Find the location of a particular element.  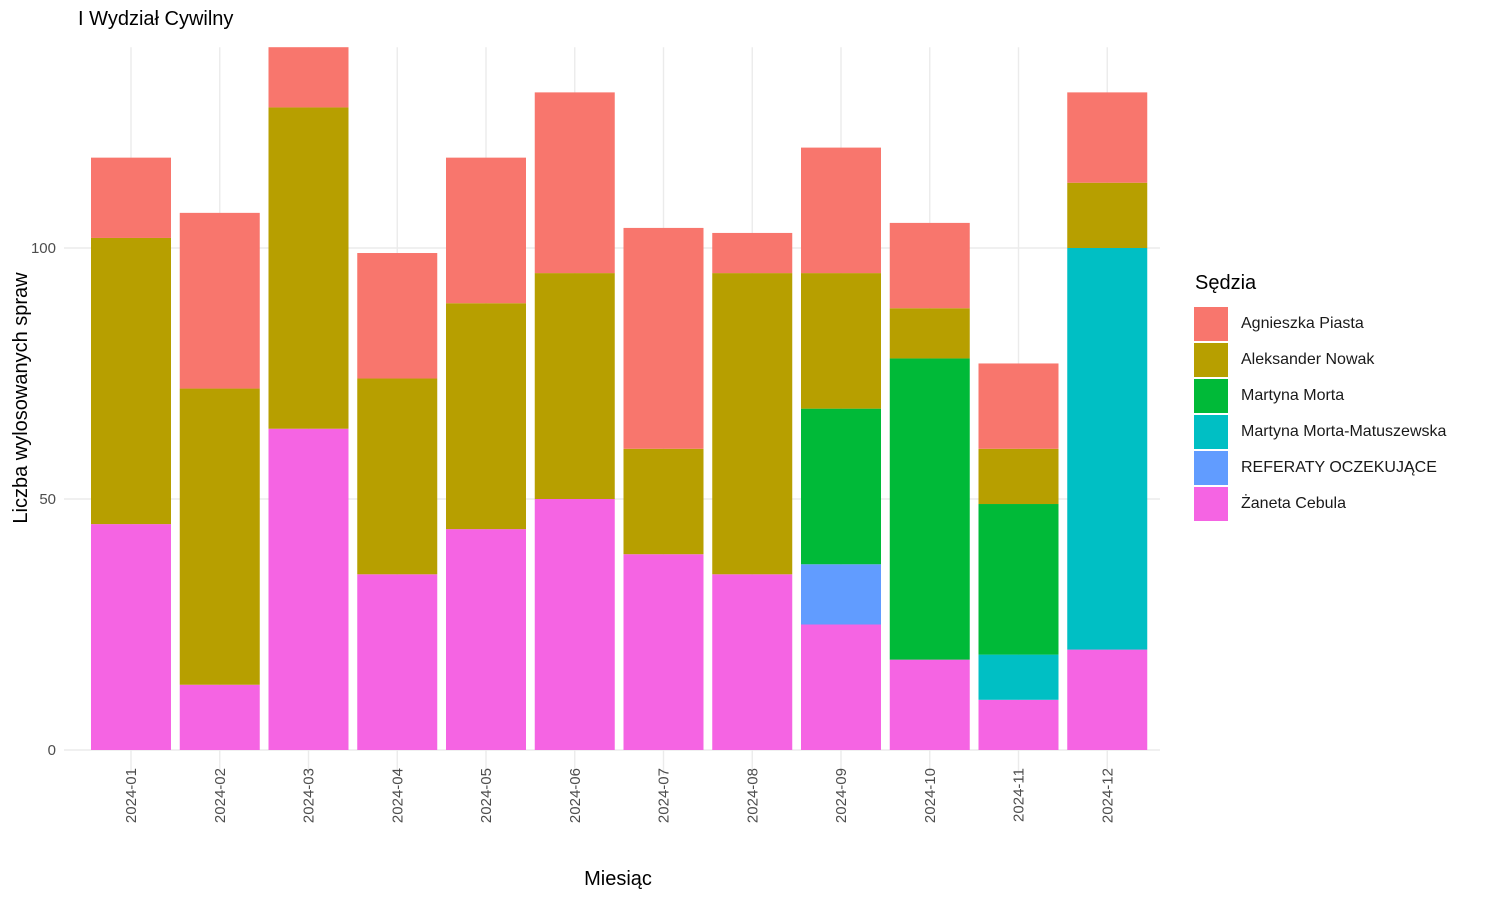

x-tick-label: 2024-09 is located at coordinates (841, 795).